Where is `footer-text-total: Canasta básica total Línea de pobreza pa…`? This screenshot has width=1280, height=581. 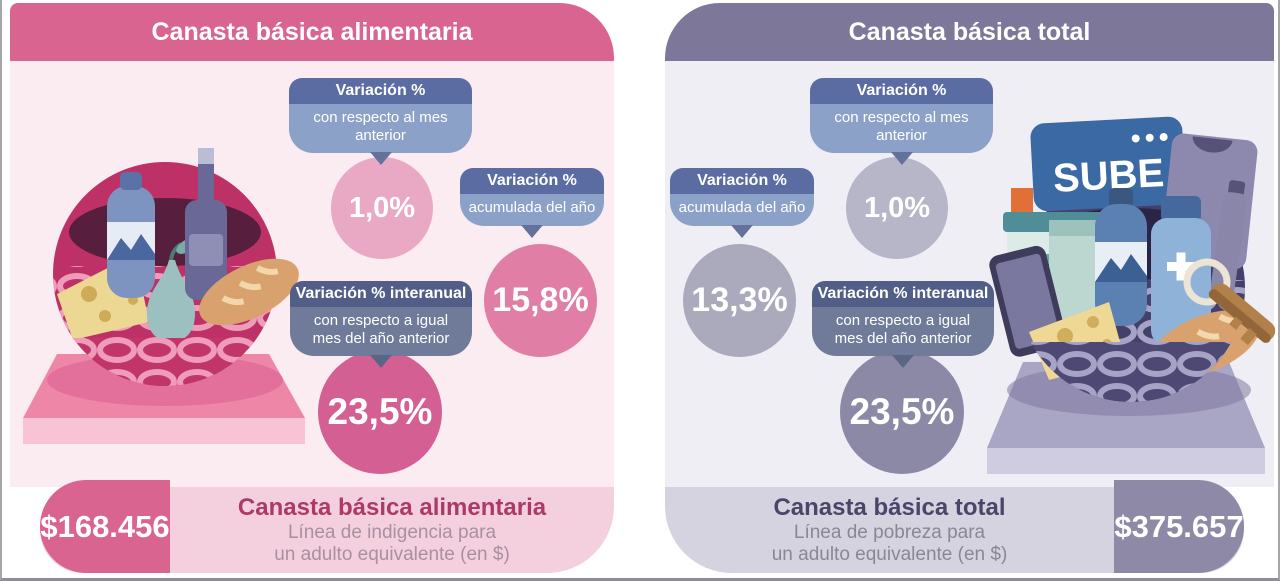 footer-text-total: Canasta básica total Línea de pobreza pa… is located at coordinates (889, 530).